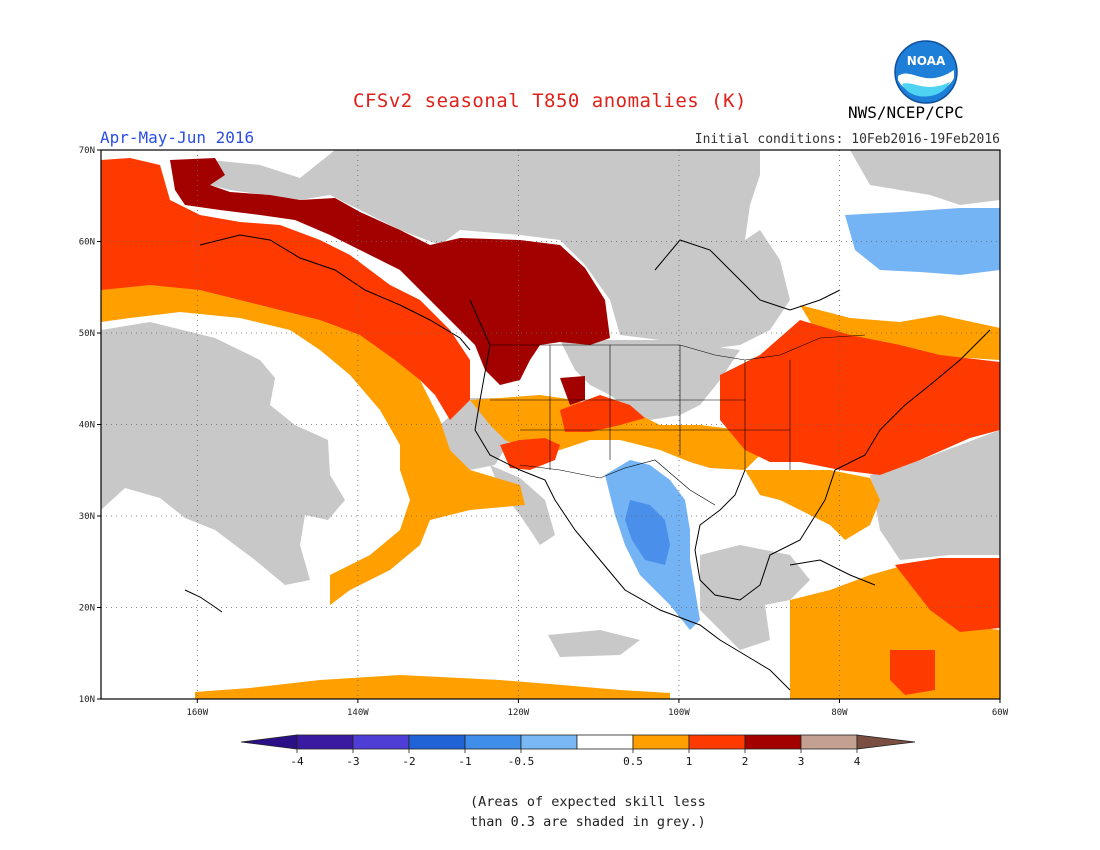  Describe the element at coordinates (1000, 713) in the screenshot. I see `lon-tick-label: 60W` at that location.